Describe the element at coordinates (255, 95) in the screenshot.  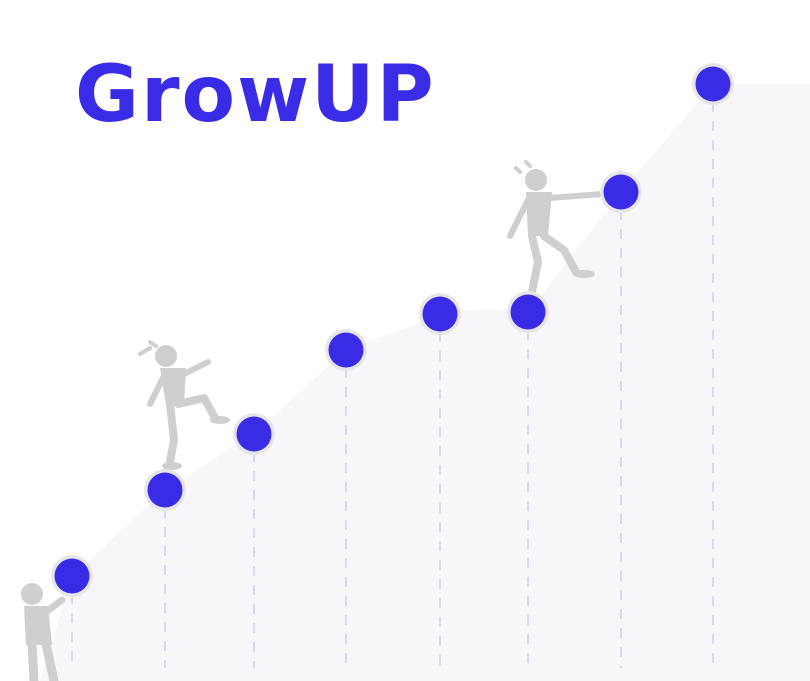
I see `brand-title: GrowUP` at that location.